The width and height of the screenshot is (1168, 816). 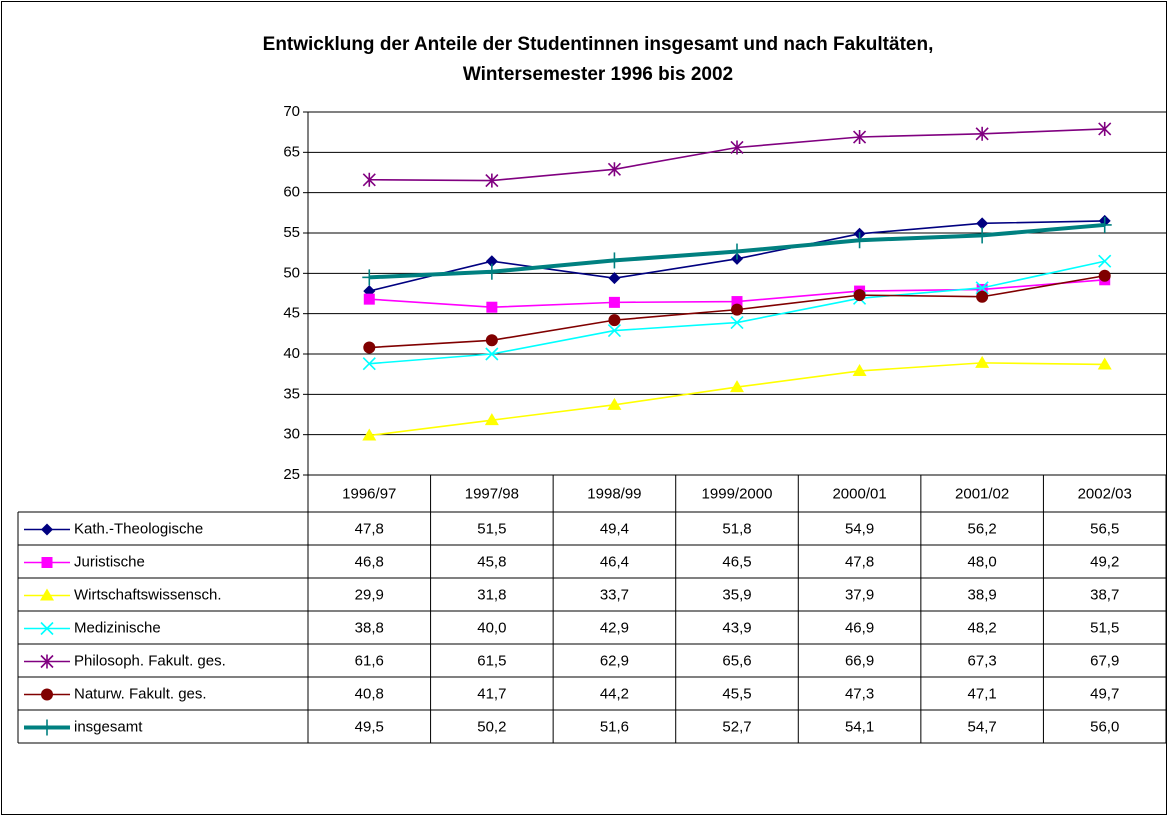 I want to click on x-tick-label: 2001/02, so click(x=982, y=493).